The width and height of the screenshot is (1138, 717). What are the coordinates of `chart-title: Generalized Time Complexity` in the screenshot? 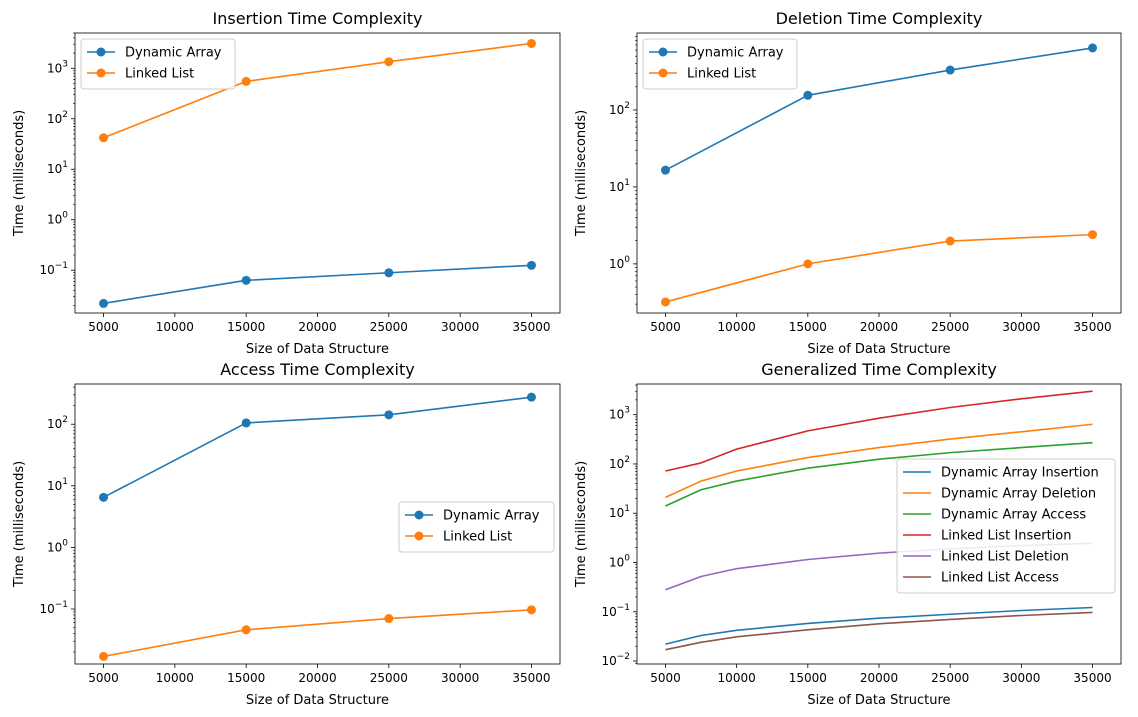 It's located at (879, 369).